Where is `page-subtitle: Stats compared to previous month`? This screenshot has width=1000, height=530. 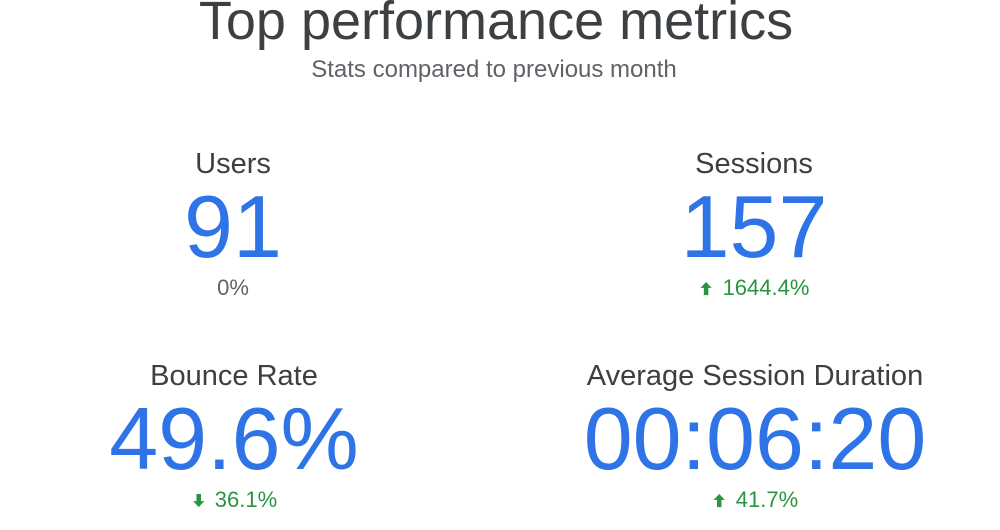
page-subtitle: Stats compared to previous month is located at coordinates (494, 69).